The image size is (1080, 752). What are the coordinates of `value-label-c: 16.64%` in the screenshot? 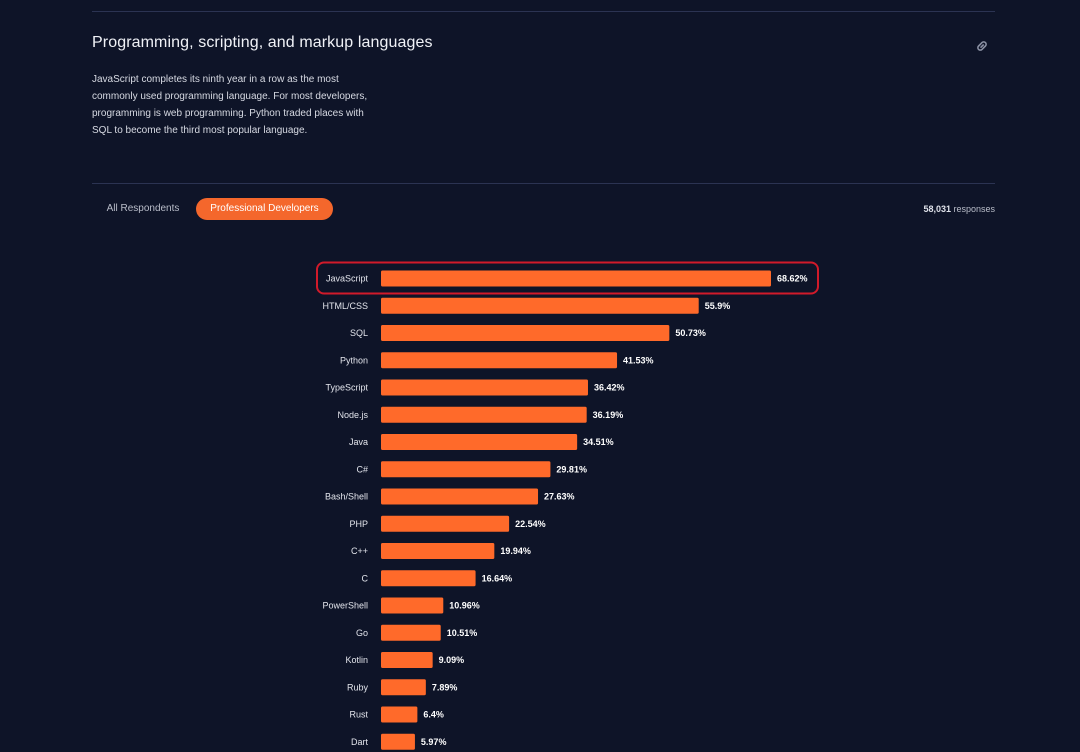 It's located at (497, 578).